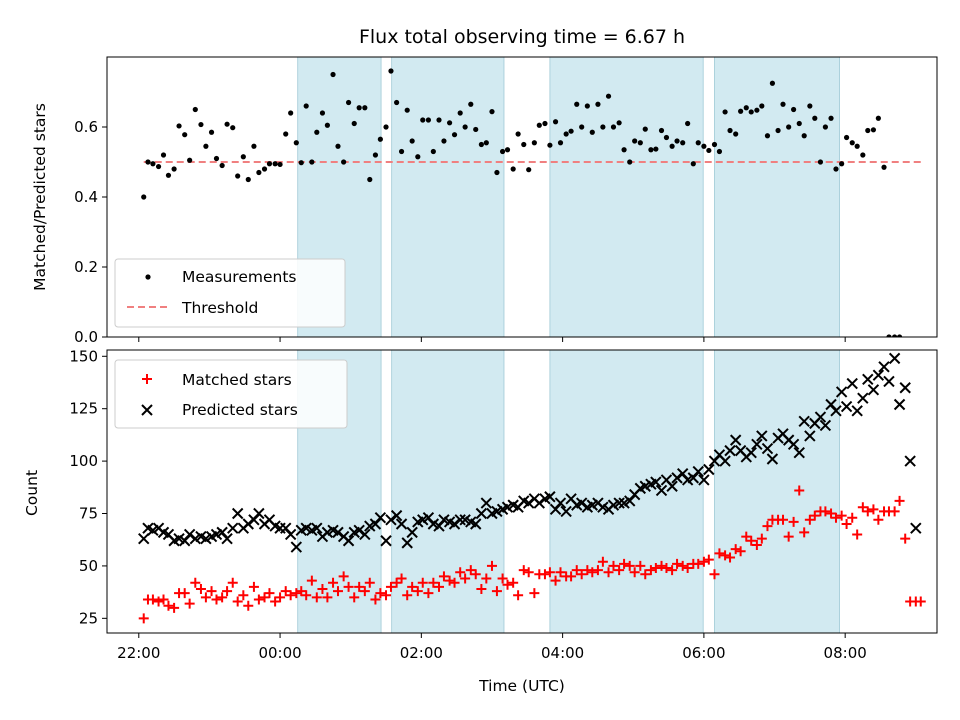  I want to click on x-tick-label: 08:00, so click(845, 653).